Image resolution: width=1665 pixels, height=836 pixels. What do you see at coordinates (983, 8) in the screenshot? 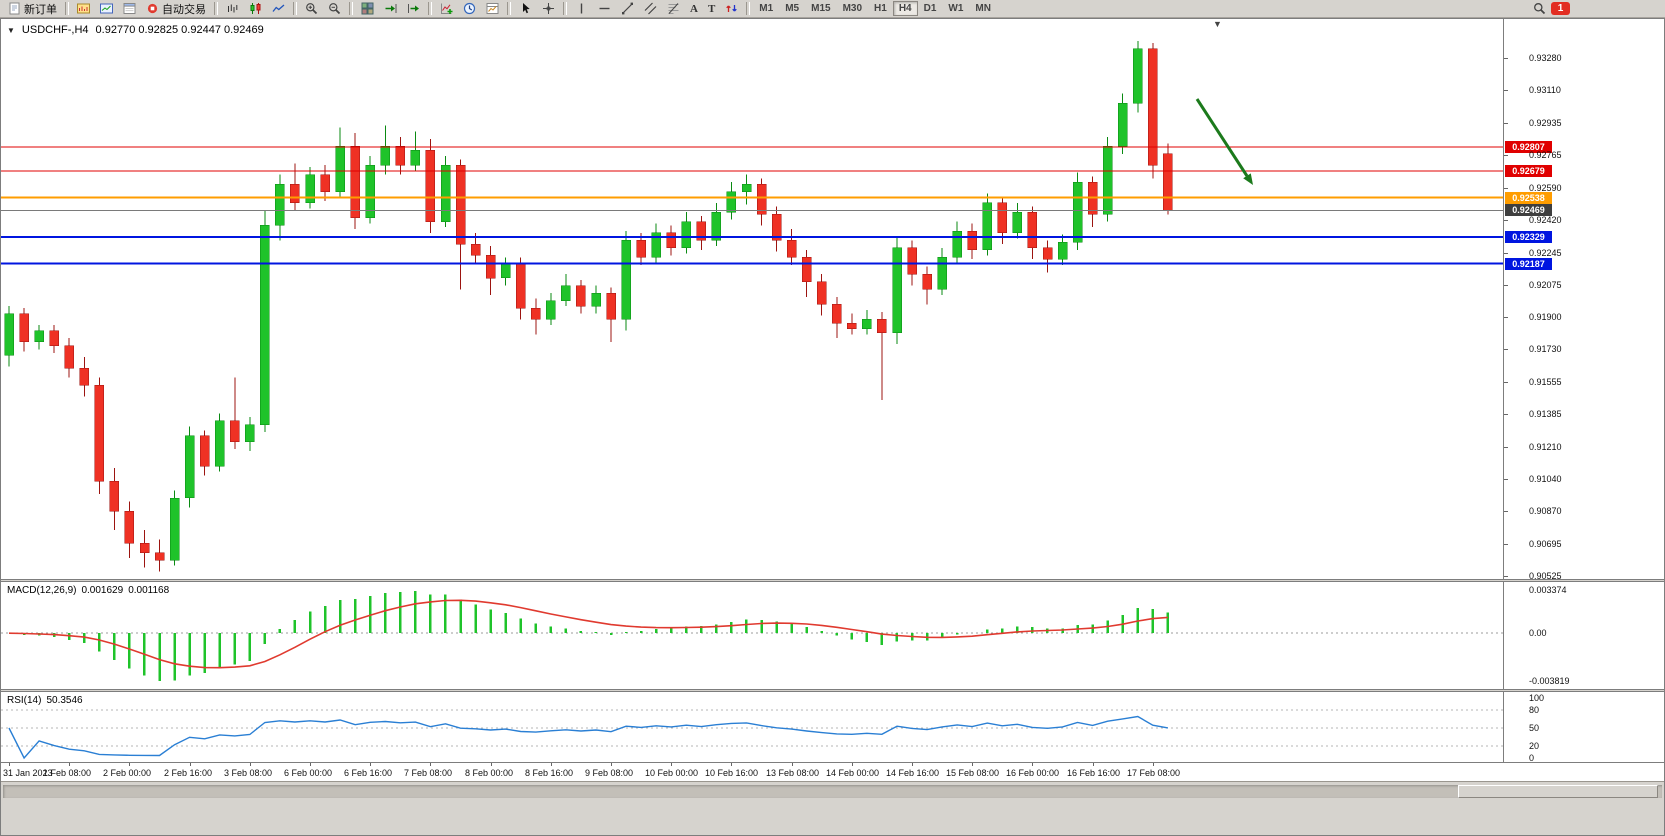
I see `timeframe-mn: MN` at bounding box center [983, 8].